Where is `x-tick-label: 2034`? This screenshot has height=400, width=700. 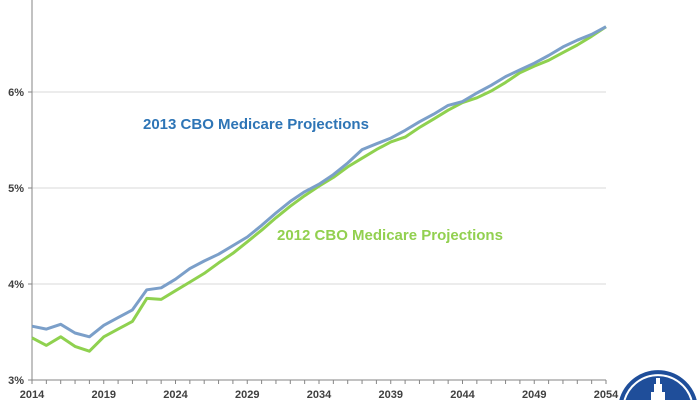 x-tick-label: 2034 is located at coordinates (319, 394).